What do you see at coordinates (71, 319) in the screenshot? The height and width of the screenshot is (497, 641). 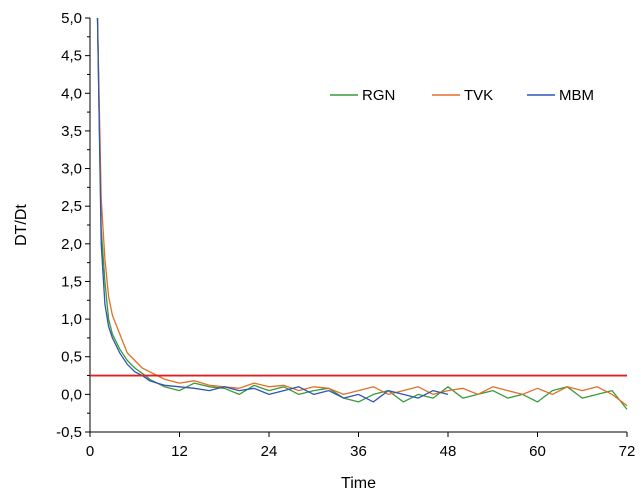 I see `y-tick-label: 1,0` at bounding box center [71, 319].